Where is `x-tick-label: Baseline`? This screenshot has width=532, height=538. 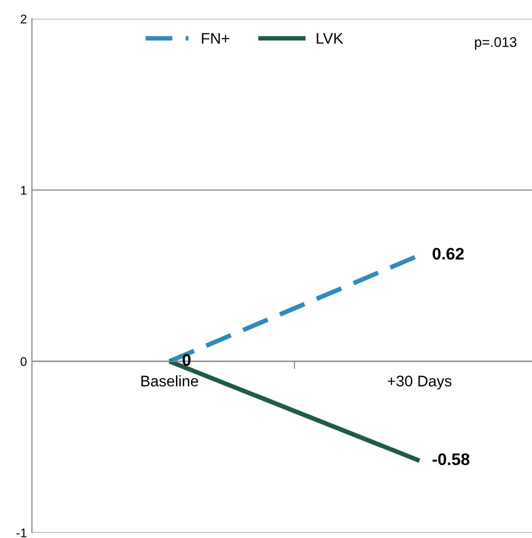
x-tick-label: Baseline is located at coordinates (169, 380).